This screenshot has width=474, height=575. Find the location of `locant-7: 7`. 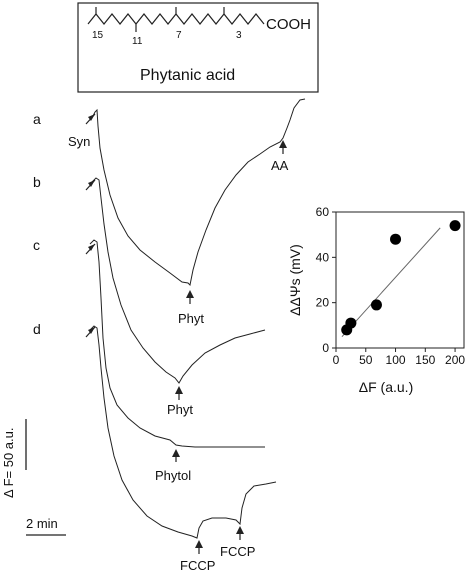

locant-7: 7 is located at coordinates (179, 35).